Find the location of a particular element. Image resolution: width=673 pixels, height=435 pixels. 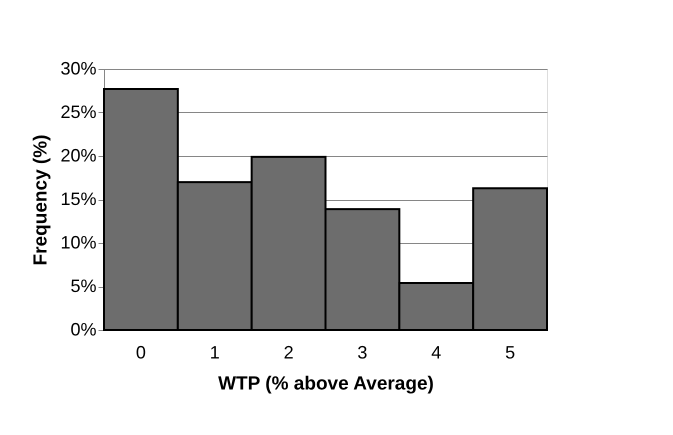

y-tick-label: 15% is located at coordinates (78, 199).